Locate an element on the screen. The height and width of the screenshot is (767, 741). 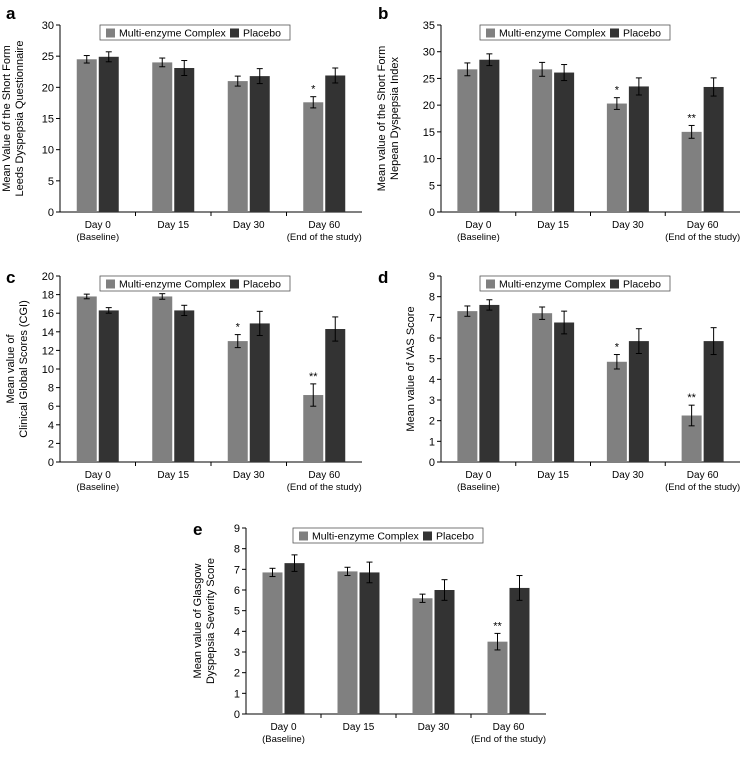
y-tick-label: 15 is located at coordinates (48, 120).